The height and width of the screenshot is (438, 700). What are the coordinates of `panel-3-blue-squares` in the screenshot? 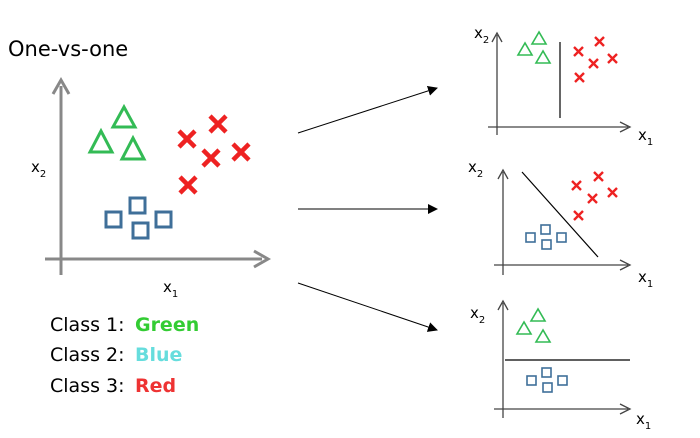 It's located at (547, 380).